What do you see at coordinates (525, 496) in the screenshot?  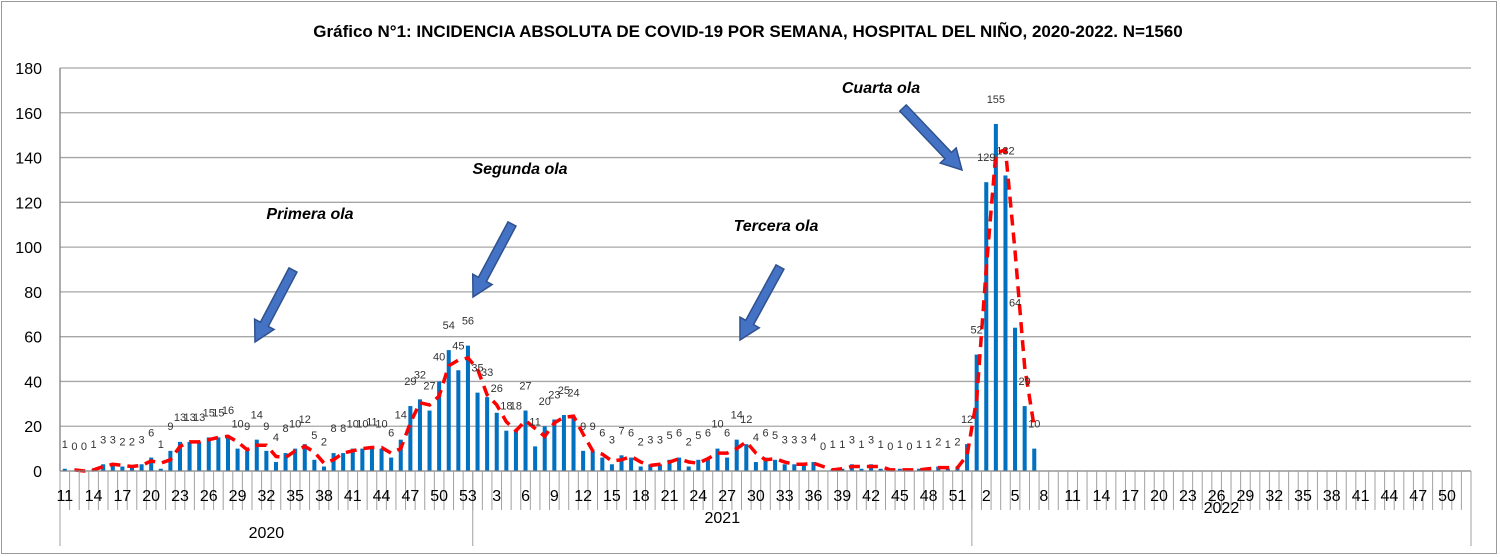 I see `x-tick-label: 6` at bounding box center [525, 496].